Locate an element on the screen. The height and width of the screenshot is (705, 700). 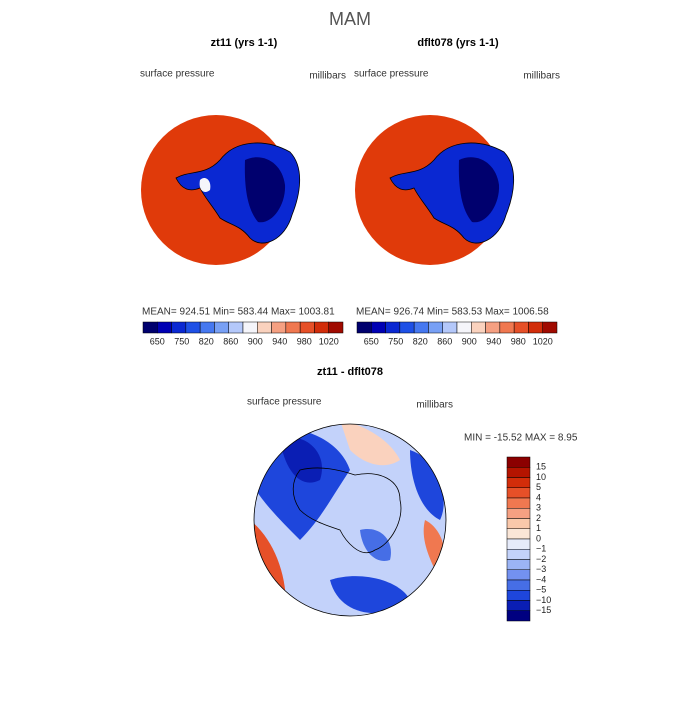
colorbar-label: −1 is located at coordinates (541, 549).